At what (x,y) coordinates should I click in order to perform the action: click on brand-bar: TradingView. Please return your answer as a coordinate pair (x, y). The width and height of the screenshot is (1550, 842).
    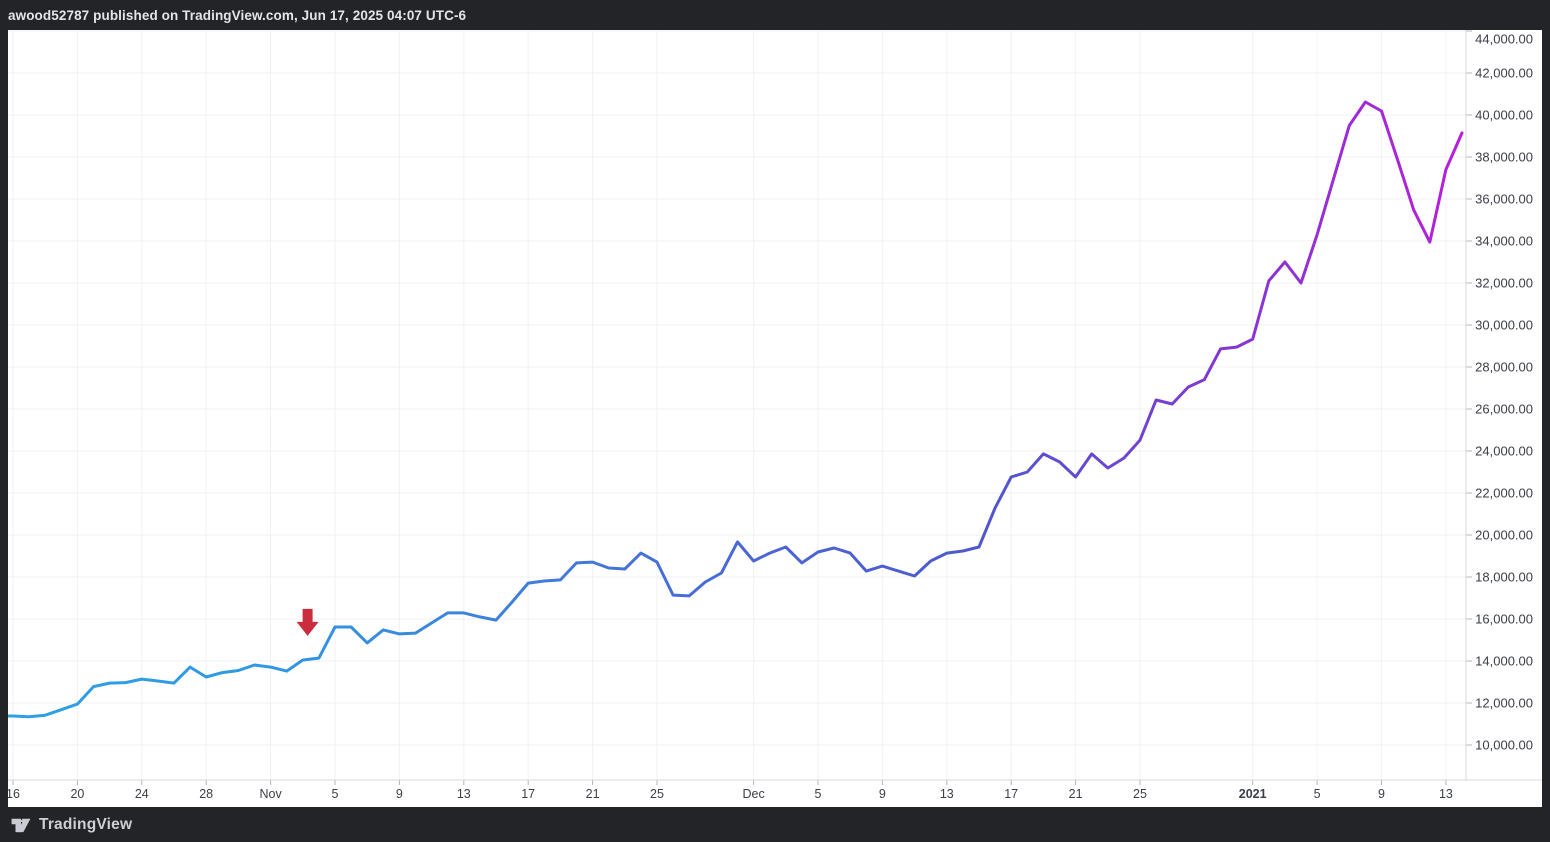
    Looking at the image, I should click on (775, 824).